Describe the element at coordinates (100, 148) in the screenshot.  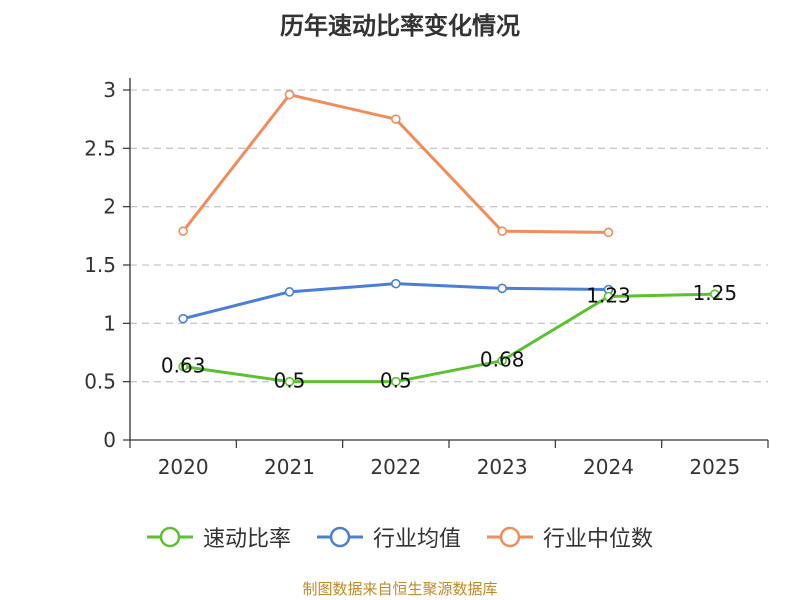
I see `y-tick-label: 2.5` at that location.